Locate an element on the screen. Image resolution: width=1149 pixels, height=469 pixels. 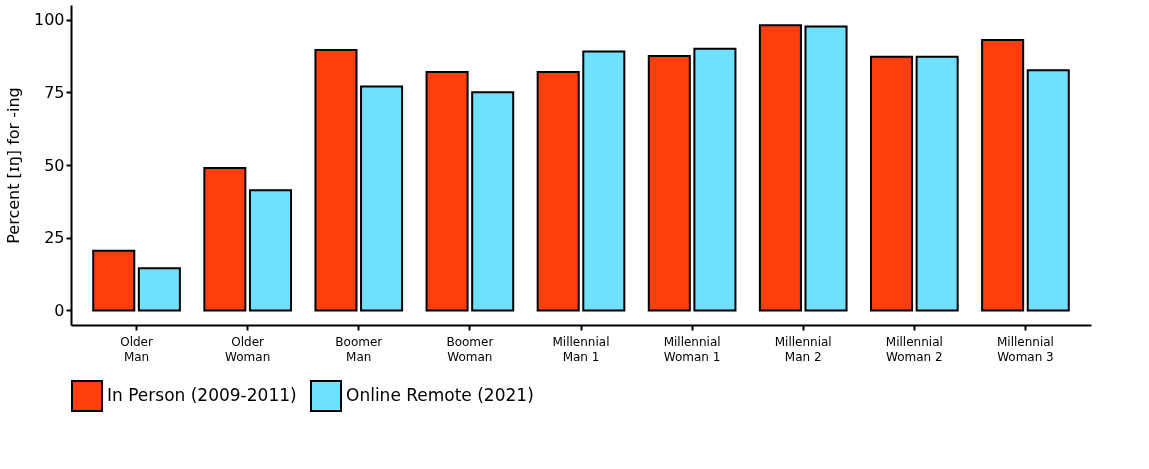
y-tick-label: 50 is located at coordinates (54, 165).